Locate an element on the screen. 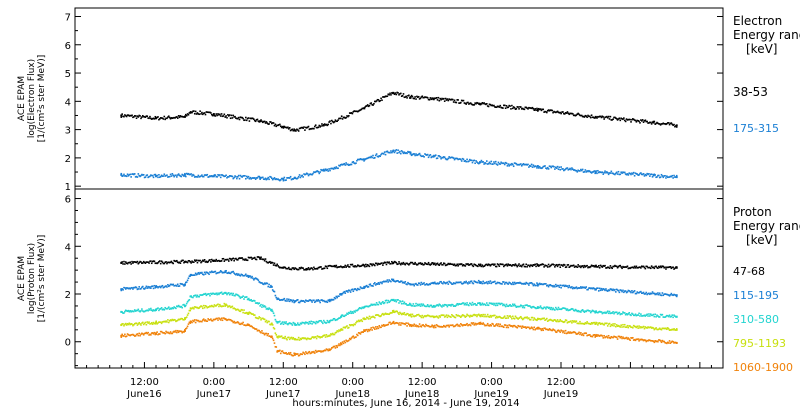  x-tick-date: June17 is located at coordinates (283, 394).